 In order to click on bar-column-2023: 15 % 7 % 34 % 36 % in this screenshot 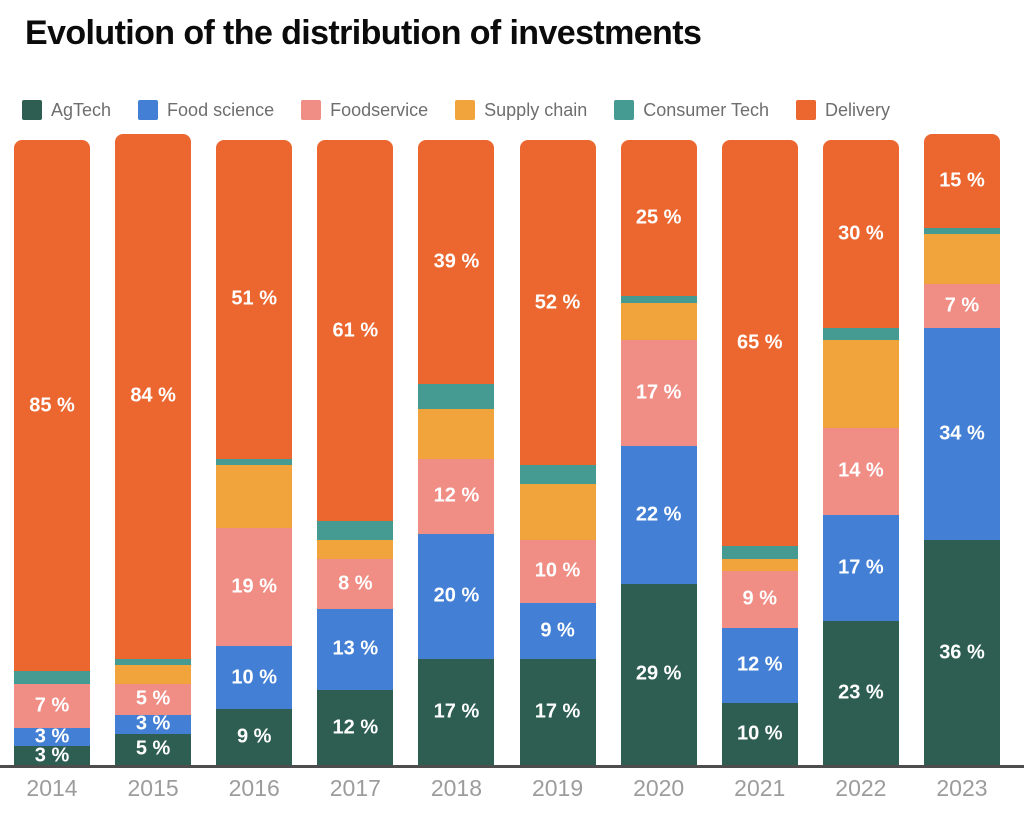, I will do `click(961, 449)`.